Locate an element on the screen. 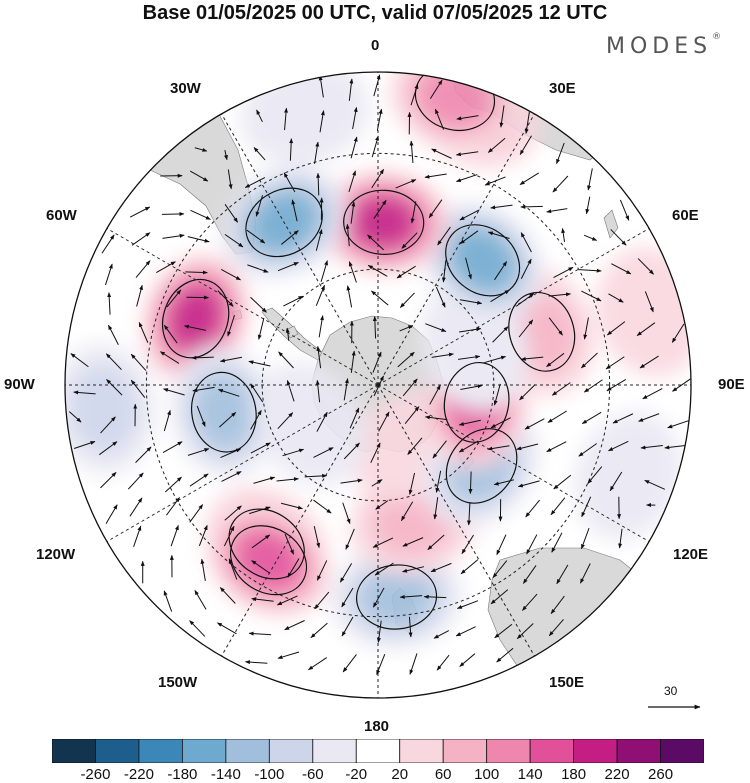 This screenshot has height=783, width=750. reference-vector-label: 30 is located at coordinates (671, 691).